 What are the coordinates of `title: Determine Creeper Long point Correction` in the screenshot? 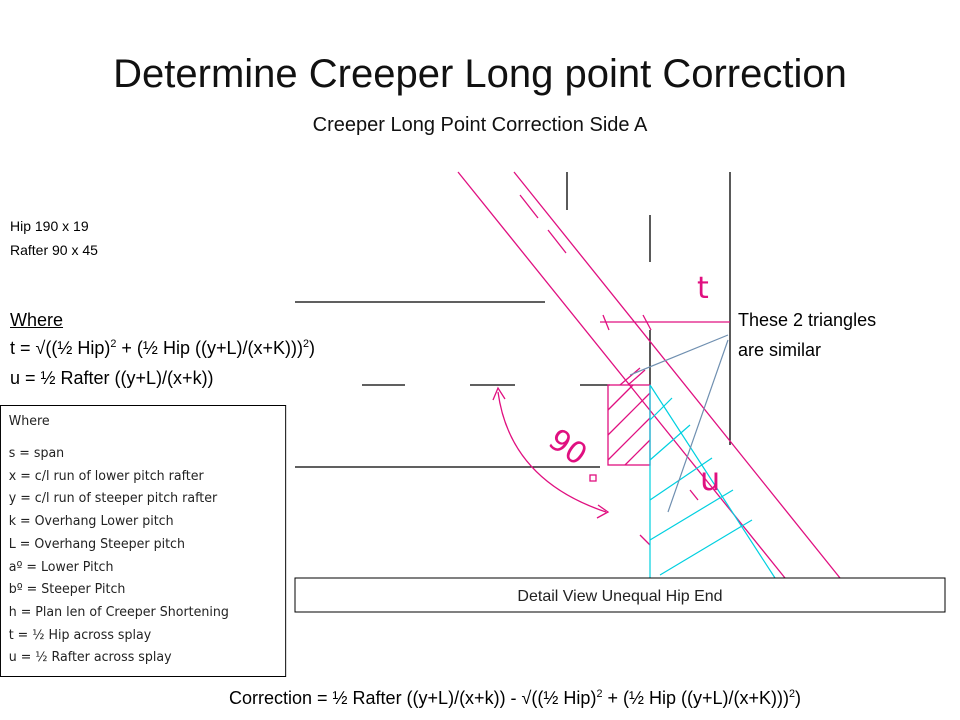 It's located at (480, 74).